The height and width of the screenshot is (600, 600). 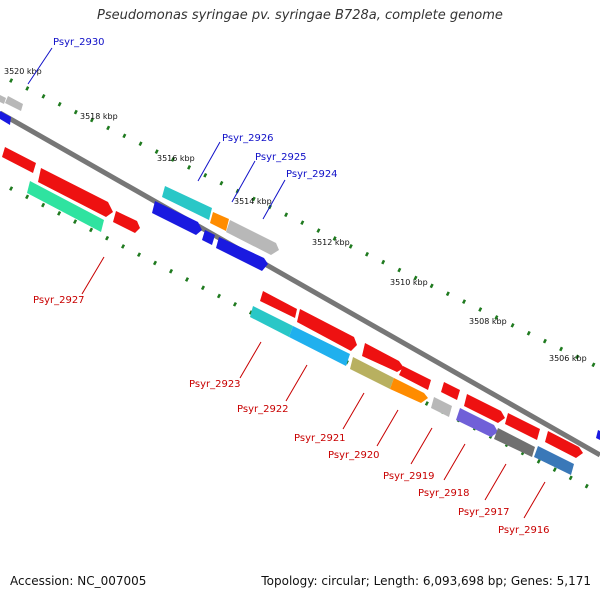 What do you see at coordinates (248, 138) in the screenshot?
I see `gene-label-forward: Psyr_2926` at bounding box center [248, 138].